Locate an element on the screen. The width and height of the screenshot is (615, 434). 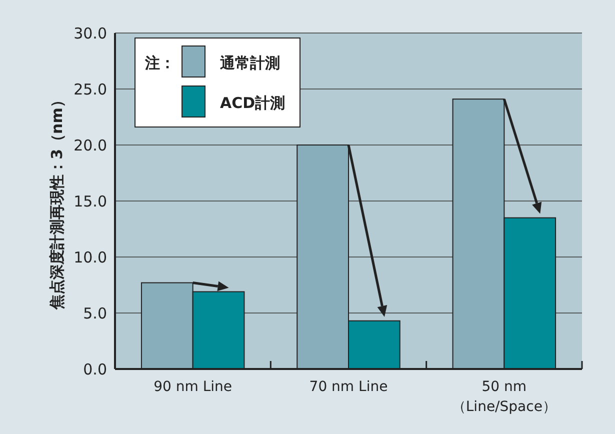
y-axis-title: 焦点深度計測再現性：3（nm） is located at coordinates (57, 201).